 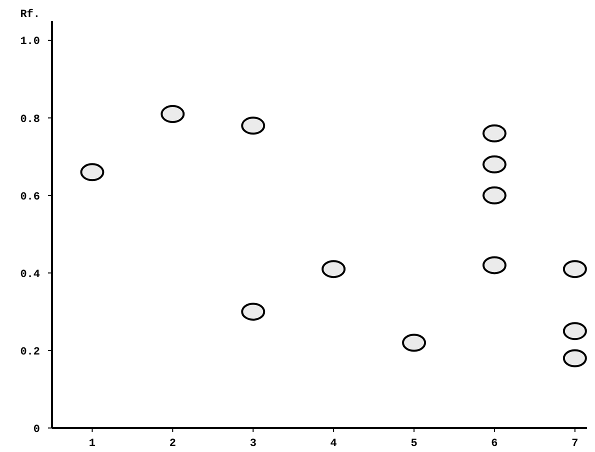 I want to click on x-tick-label: 6, so click(x=494, y=444).